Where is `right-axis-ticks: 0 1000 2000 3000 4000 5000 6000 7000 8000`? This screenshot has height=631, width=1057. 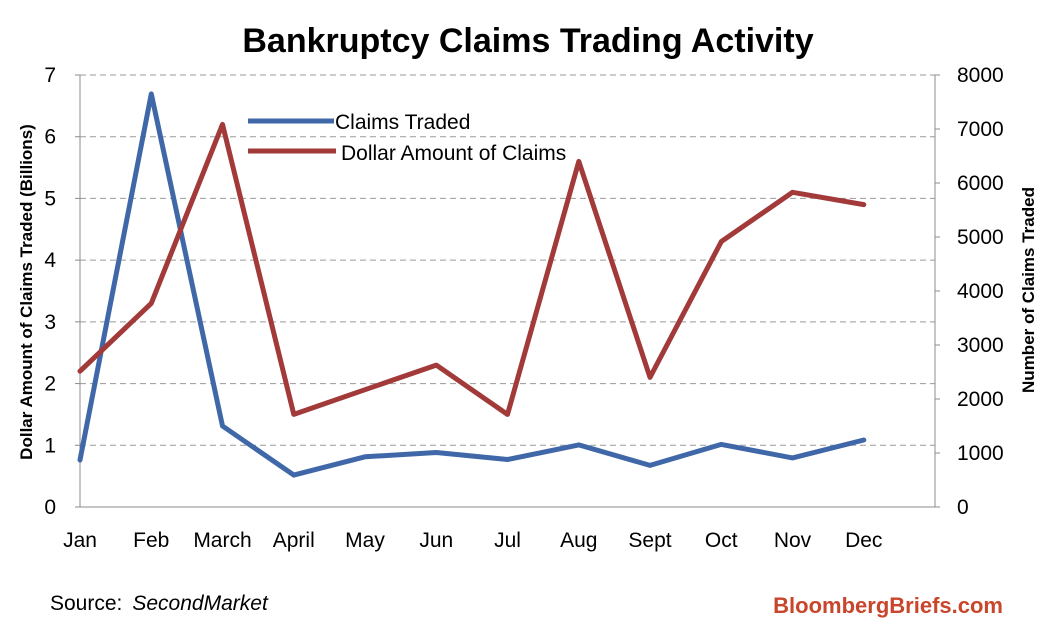 right-axis-ticks: 0 1000 2000 3000 4000 5000 6000 7000 8000 is located at coordinates (969, 291).